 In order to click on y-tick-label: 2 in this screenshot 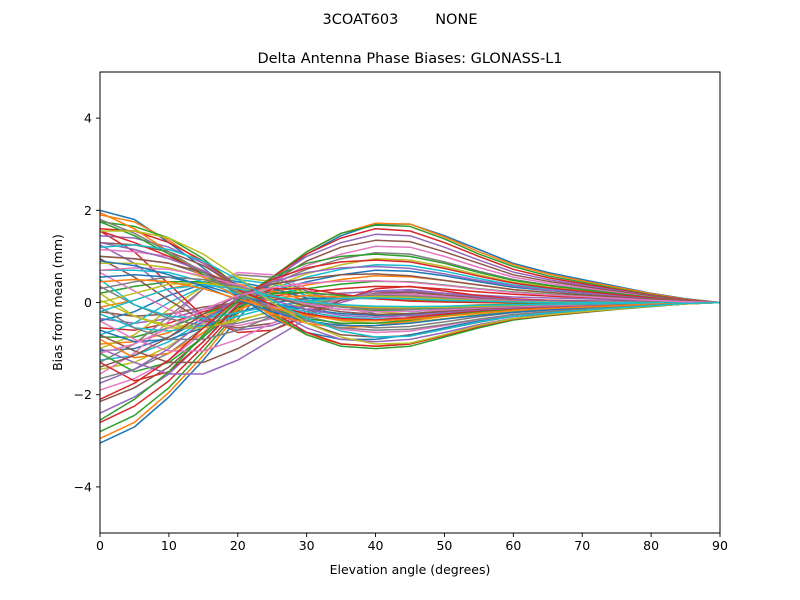, I will do `click(88, 210)`.